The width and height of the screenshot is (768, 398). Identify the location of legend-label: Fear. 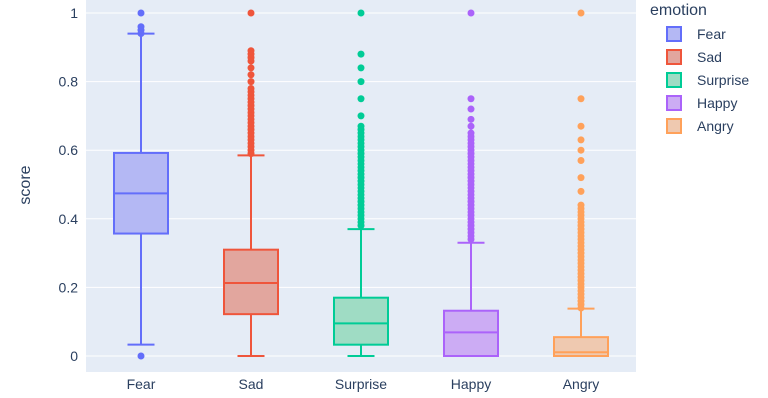
(711, 34).